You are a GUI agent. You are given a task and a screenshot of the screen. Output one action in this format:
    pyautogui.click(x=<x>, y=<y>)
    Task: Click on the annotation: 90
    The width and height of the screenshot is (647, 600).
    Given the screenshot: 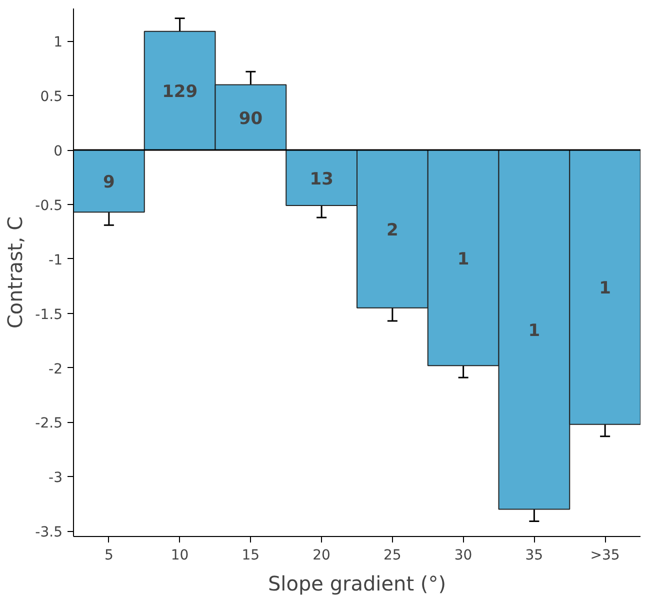 What is the action you would take?
    pyautogui.click(x=250, y=118)
    